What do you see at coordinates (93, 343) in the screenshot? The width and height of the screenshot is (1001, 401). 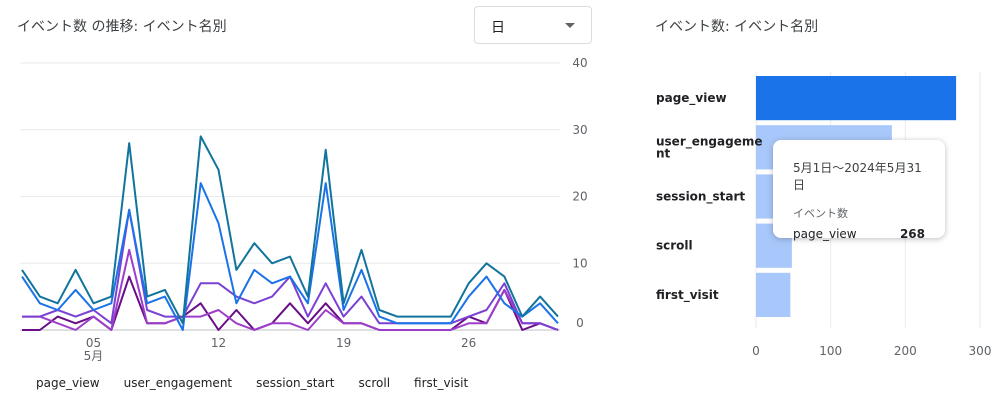 I see `x-tick-label: 05` at bounding box center [93, 343].